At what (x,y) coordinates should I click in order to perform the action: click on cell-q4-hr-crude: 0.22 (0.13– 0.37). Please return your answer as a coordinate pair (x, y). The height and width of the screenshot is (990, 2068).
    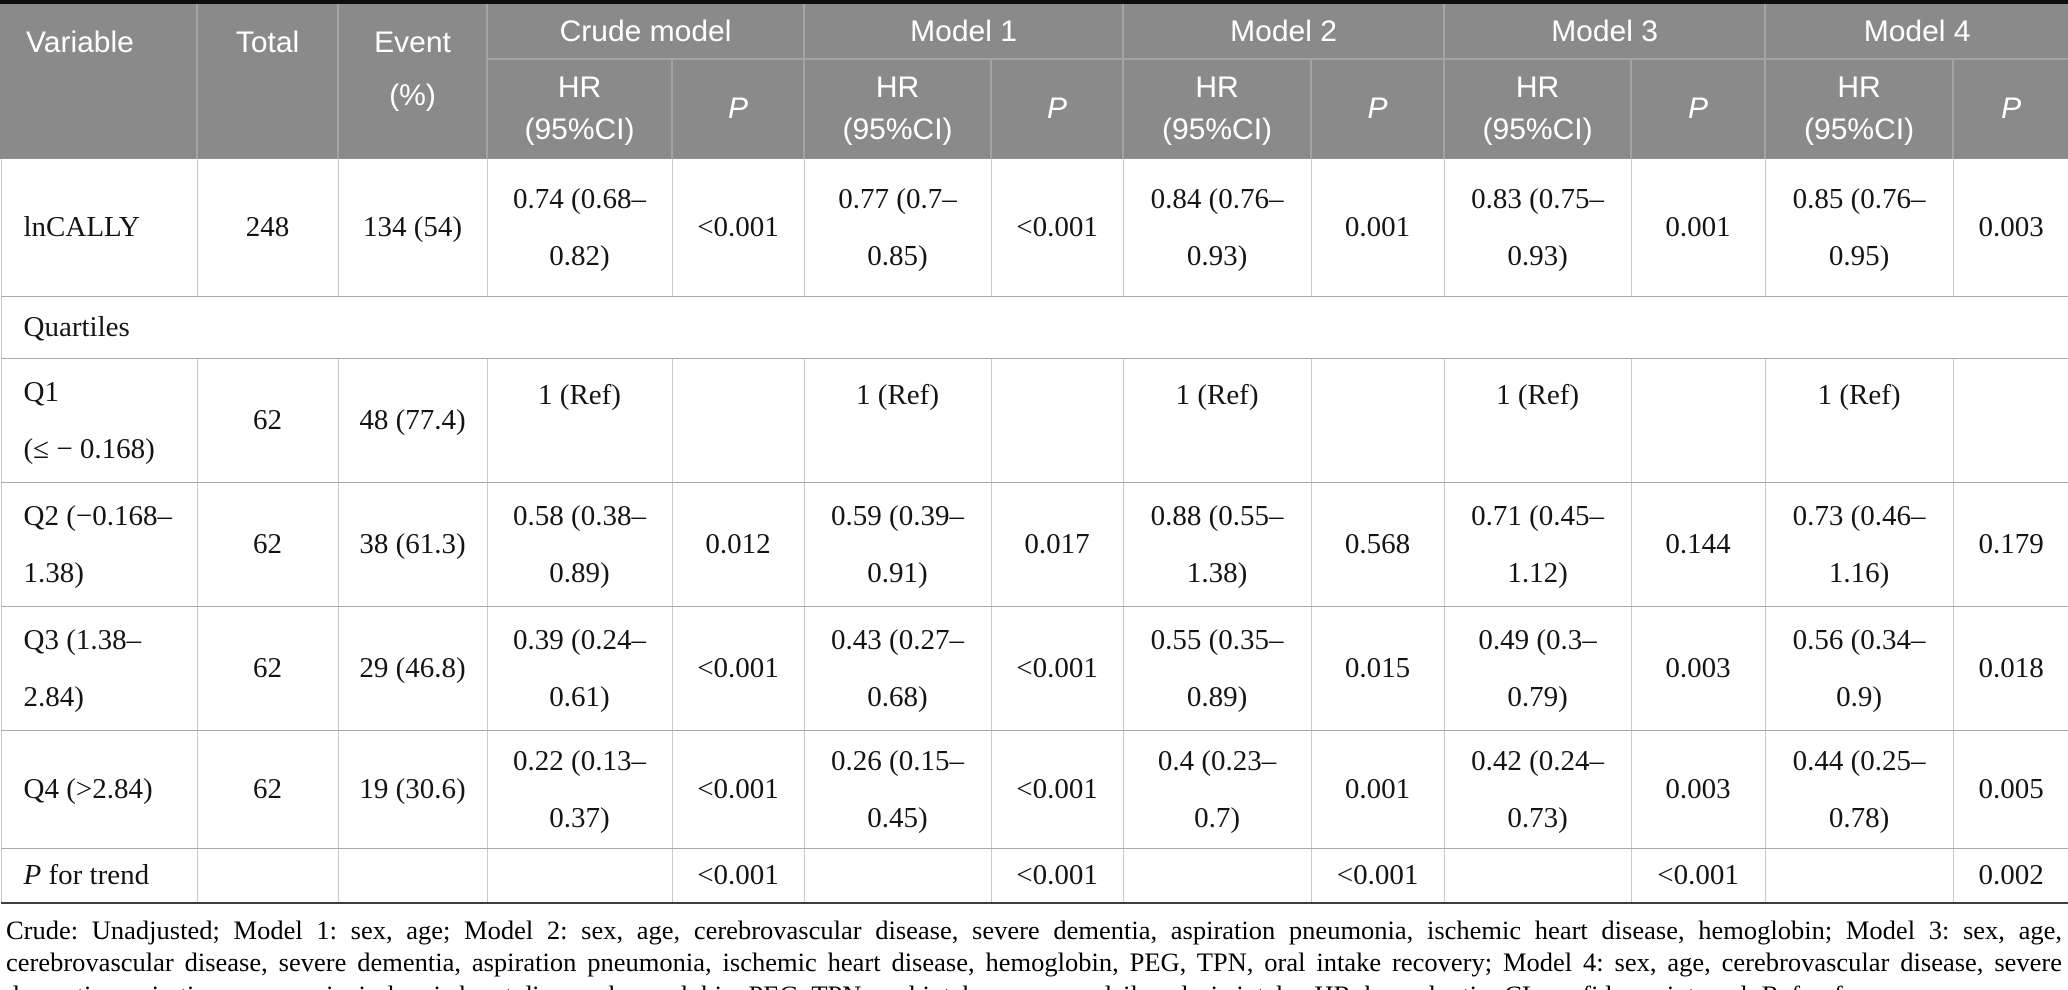
    Looking at the image, I should click on (579, 789).